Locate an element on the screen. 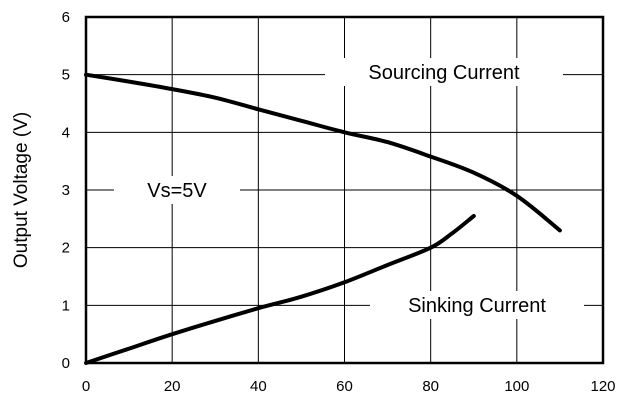 Image resolution: width=618 pixels, height=401 pixels. vs-annotation-background is located at coordinates (177, 190).